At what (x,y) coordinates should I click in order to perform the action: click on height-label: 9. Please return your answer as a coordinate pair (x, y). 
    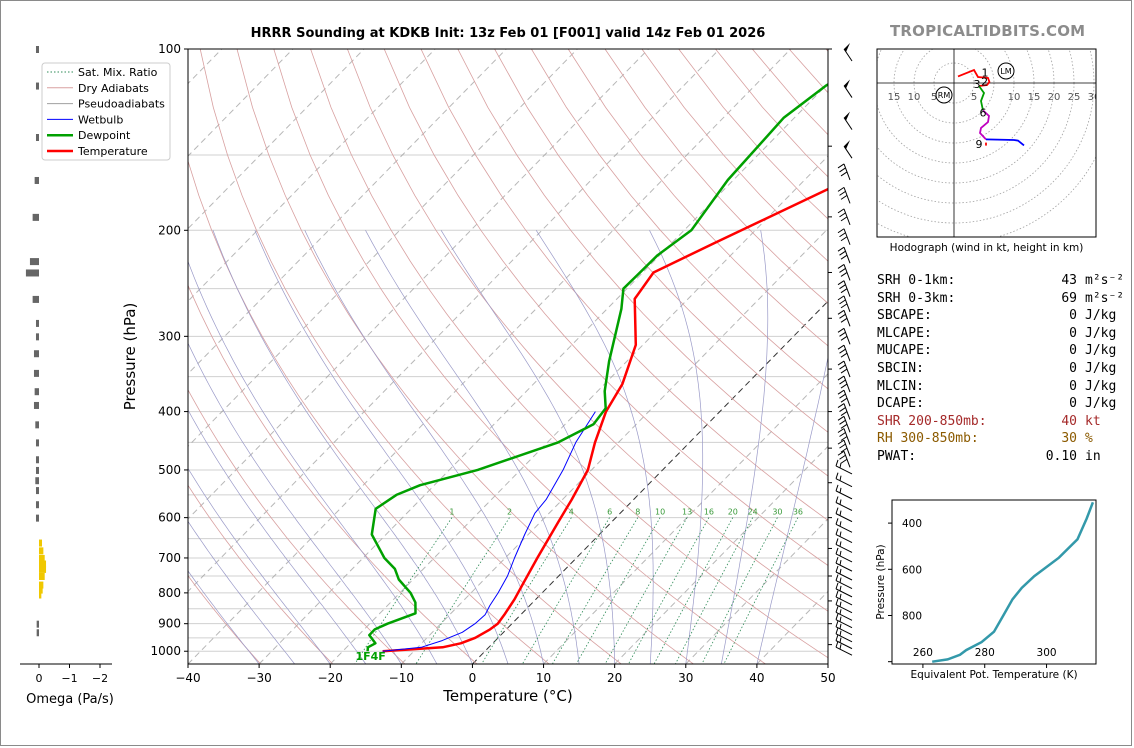
    Looking at the image, I should click on (979, 144).